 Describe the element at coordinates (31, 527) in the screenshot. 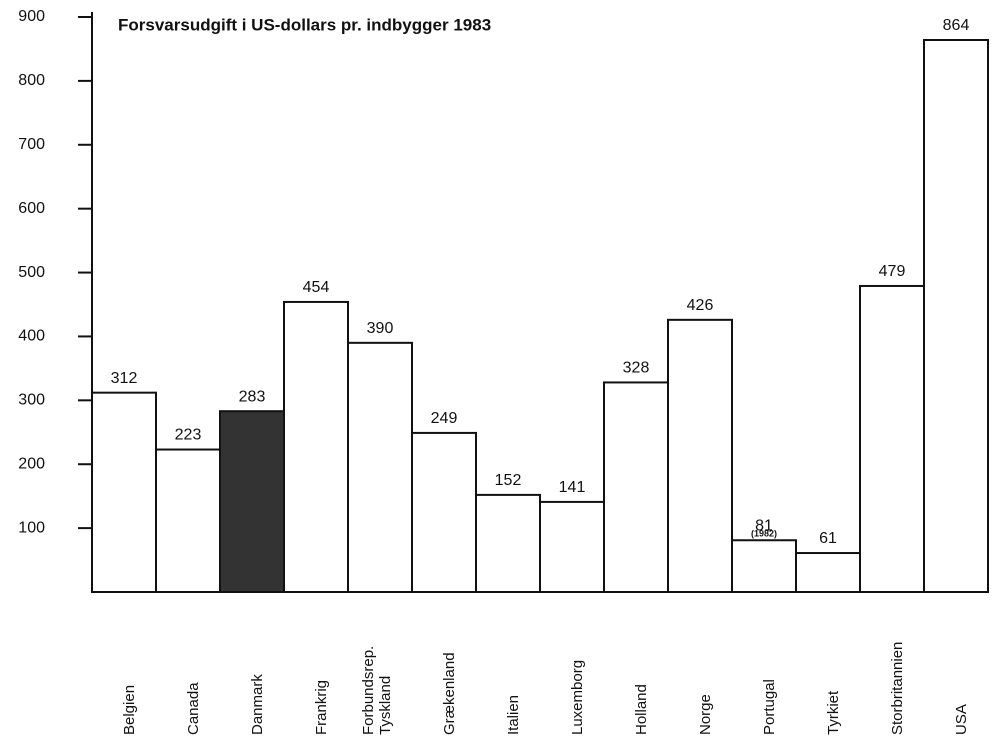

I see `y-tick-label: 100` at that location.